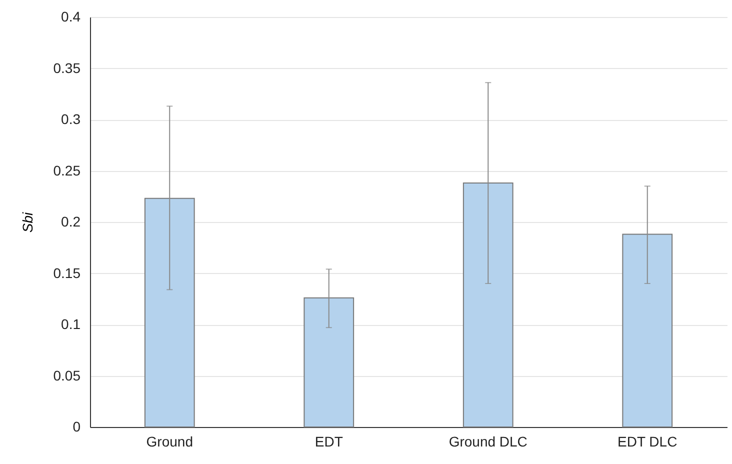 The height and width of the screenshot is (464, 732). Describe the element at coordinates (76, 426) in the screenshot. I see `y-tick-label: 0` at that location.